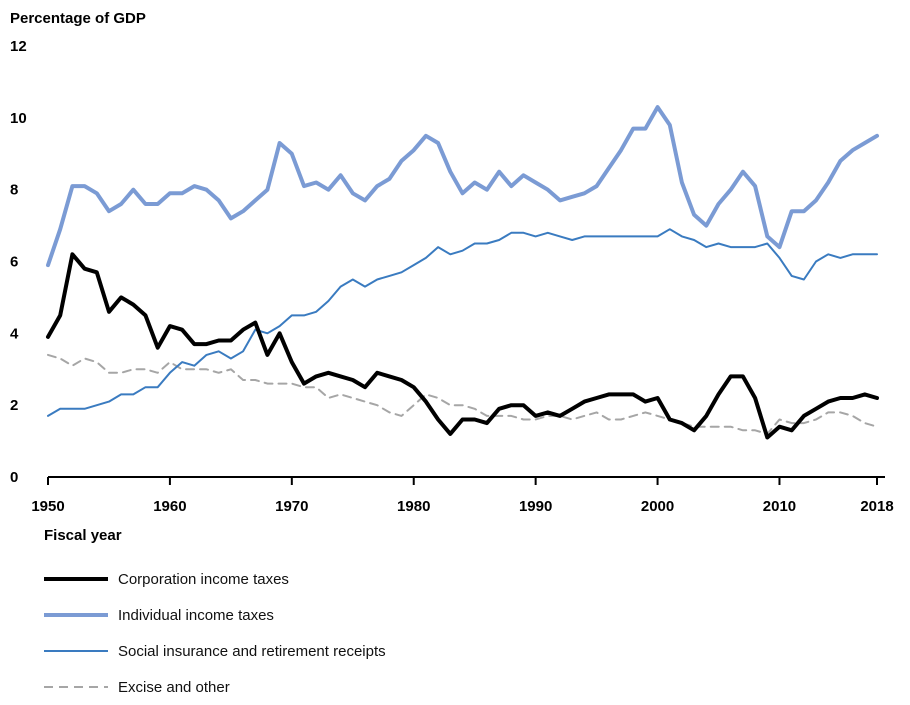  I want to click on y-tick-label: 12, so click(18, 46).